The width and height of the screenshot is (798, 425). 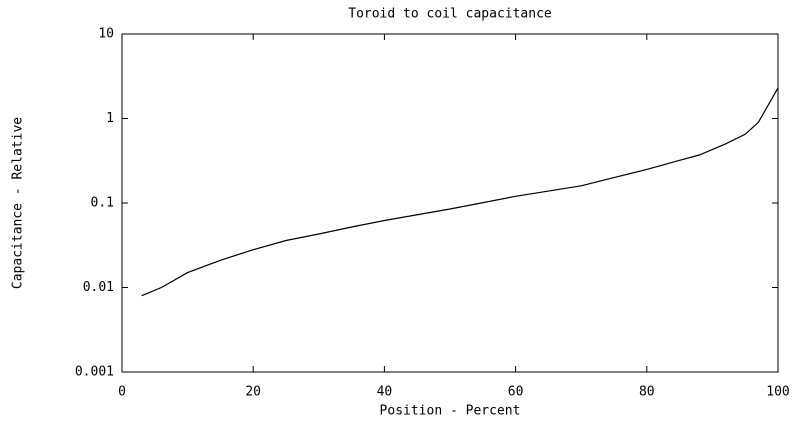 I want to click on y-tick-label: 0.1, so click(x=102, y=203).